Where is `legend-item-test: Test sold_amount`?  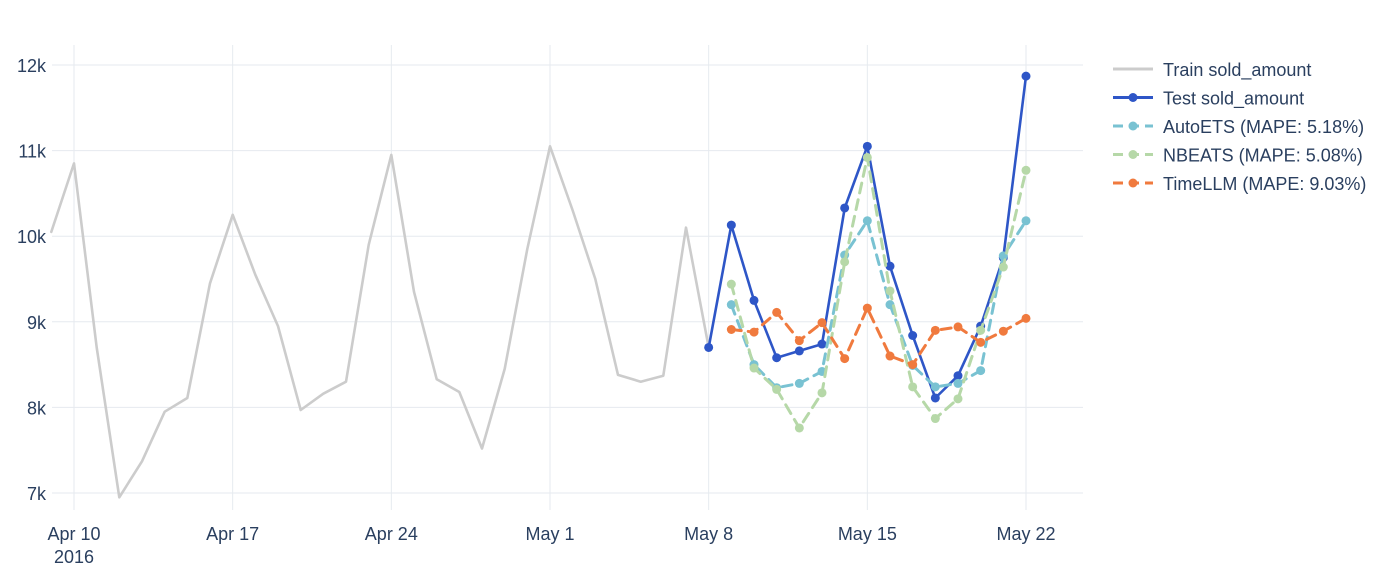 legend-item-test: Test sold_amount is located at coordinates (1208, 99).